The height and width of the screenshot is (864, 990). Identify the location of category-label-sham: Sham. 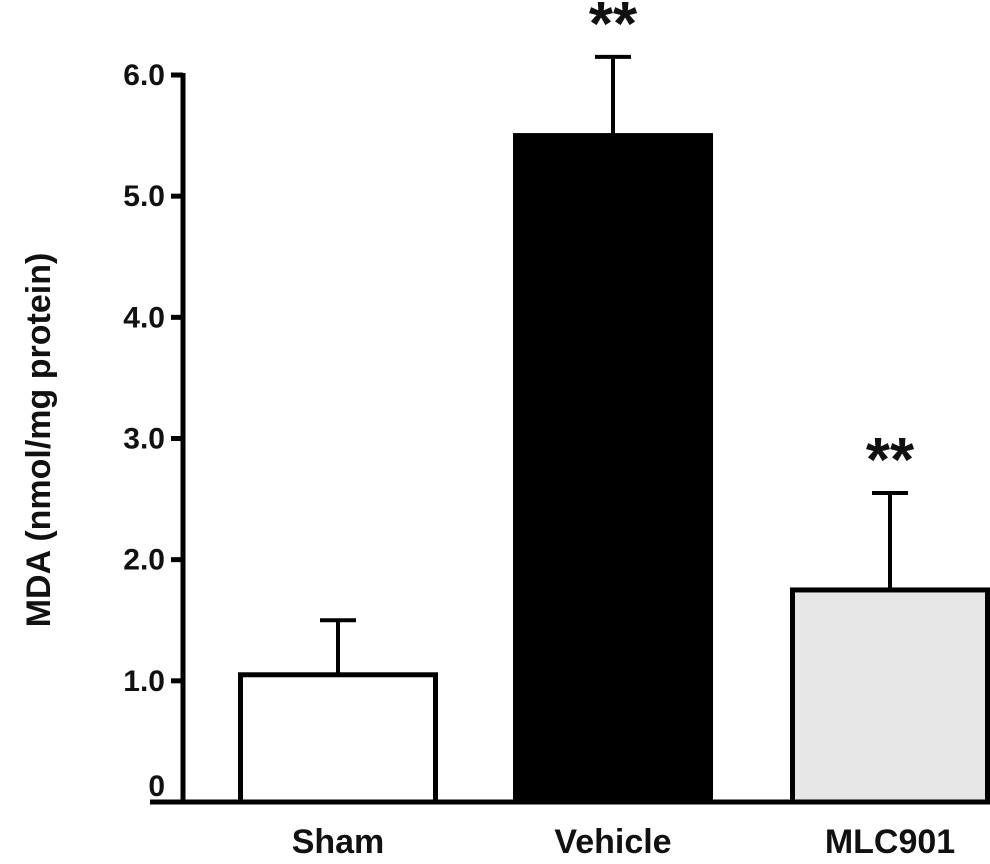
(338, 842).